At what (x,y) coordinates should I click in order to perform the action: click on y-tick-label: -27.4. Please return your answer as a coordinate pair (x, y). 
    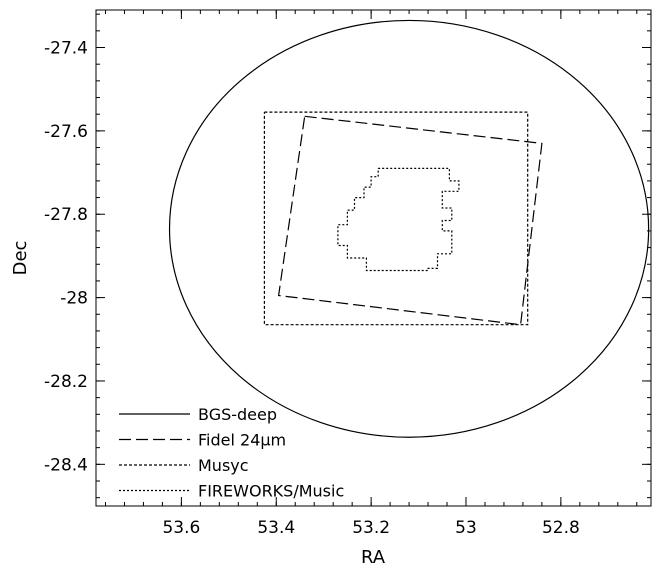
    Looking at the image, I should click on (66, 49).